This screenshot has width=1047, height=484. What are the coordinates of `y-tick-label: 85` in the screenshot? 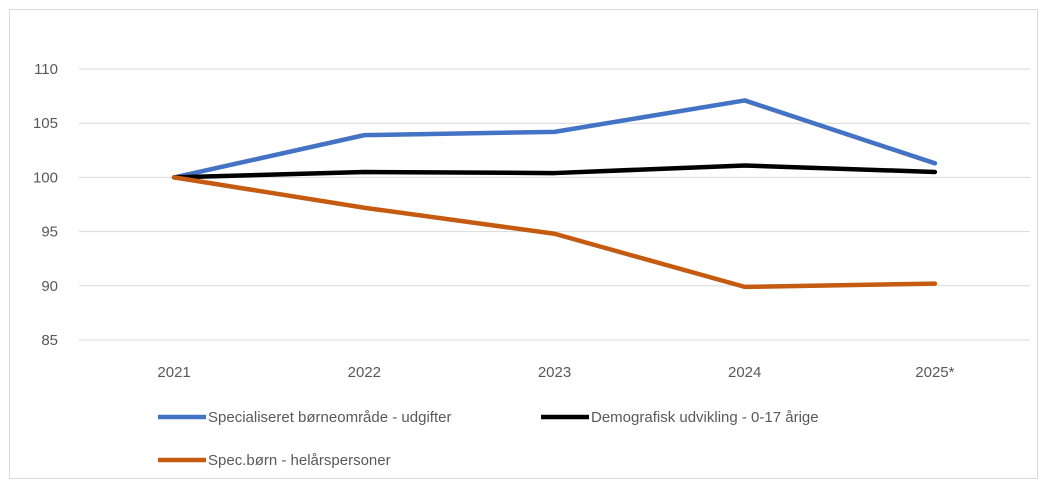 It's located at (49, 340).